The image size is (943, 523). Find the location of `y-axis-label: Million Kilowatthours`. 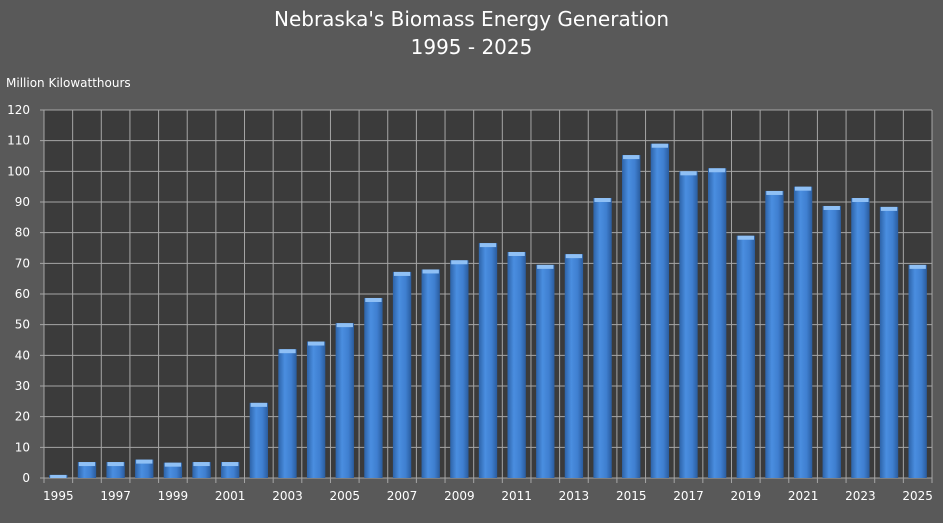

y-axis-label: Million Kilowatthours is located at coordinates (68, 83).